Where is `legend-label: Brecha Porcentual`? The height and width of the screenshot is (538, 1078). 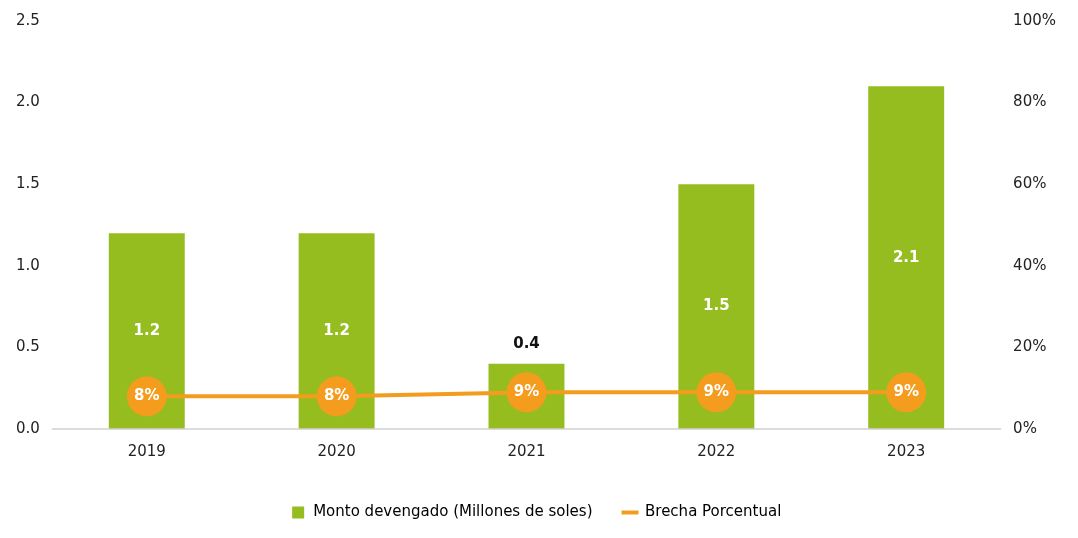 legend-label: Brecha Porcentual is located at coordinates (713, 511).